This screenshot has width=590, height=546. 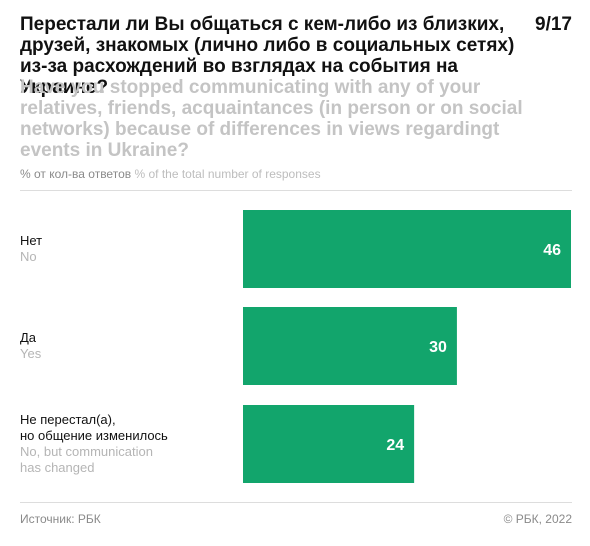 What do you see at coordinates (57, 467) in the screenshot?
I see `category-label-en-2-3: has changed` at bounding box center [57, 467].